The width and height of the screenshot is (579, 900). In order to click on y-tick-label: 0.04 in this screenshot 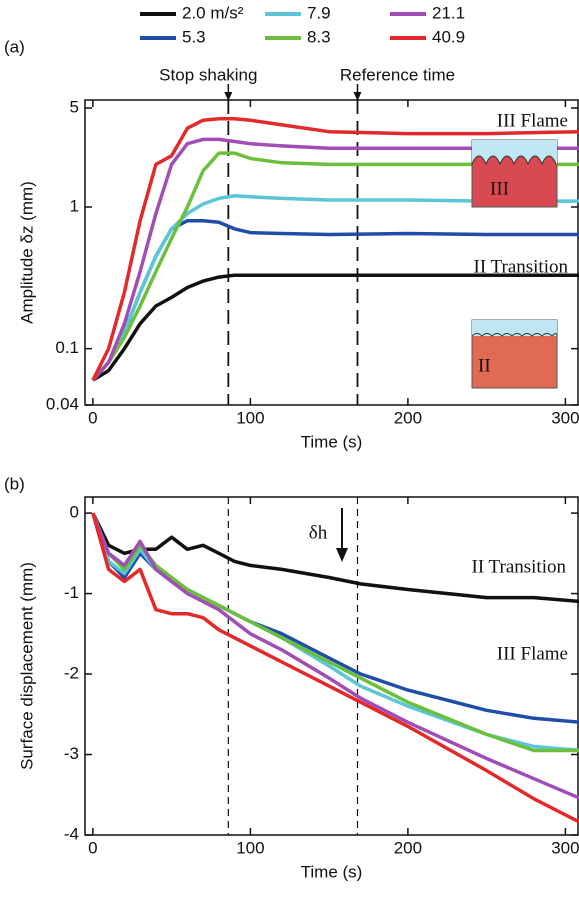, I will do `click(62, 403)`.